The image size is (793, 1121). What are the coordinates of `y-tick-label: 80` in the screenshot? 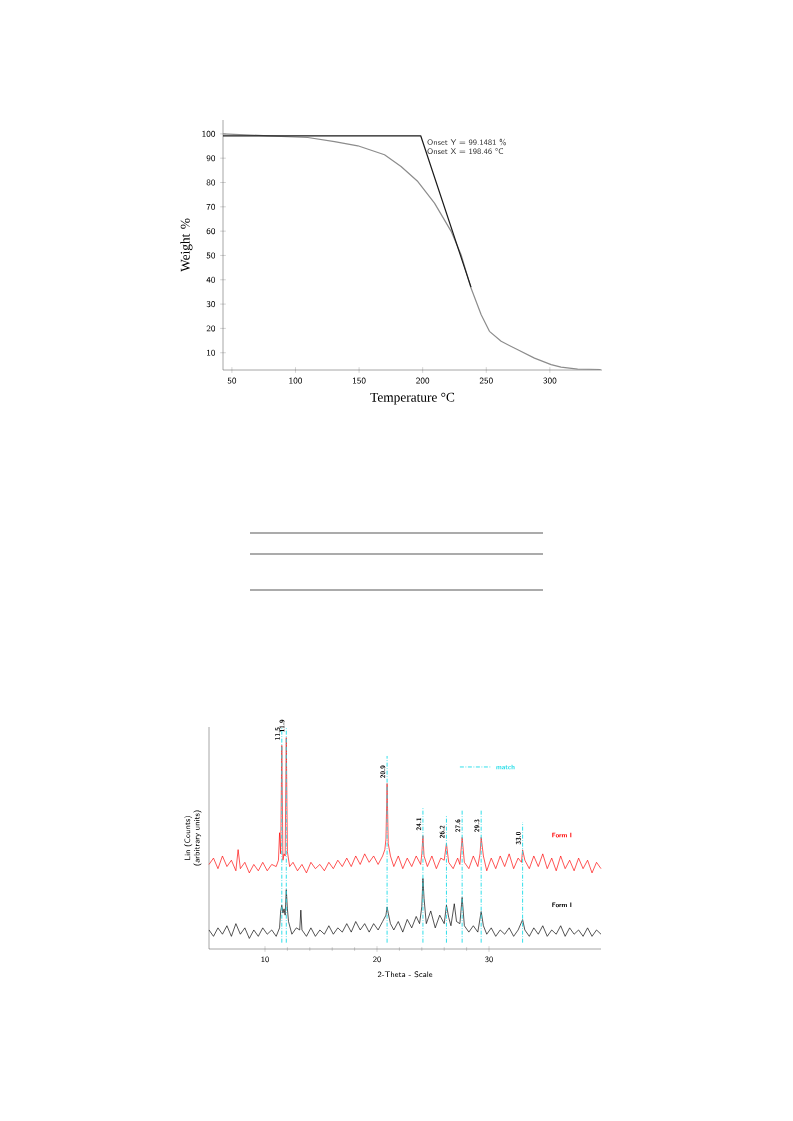 It's located at (211, 182).